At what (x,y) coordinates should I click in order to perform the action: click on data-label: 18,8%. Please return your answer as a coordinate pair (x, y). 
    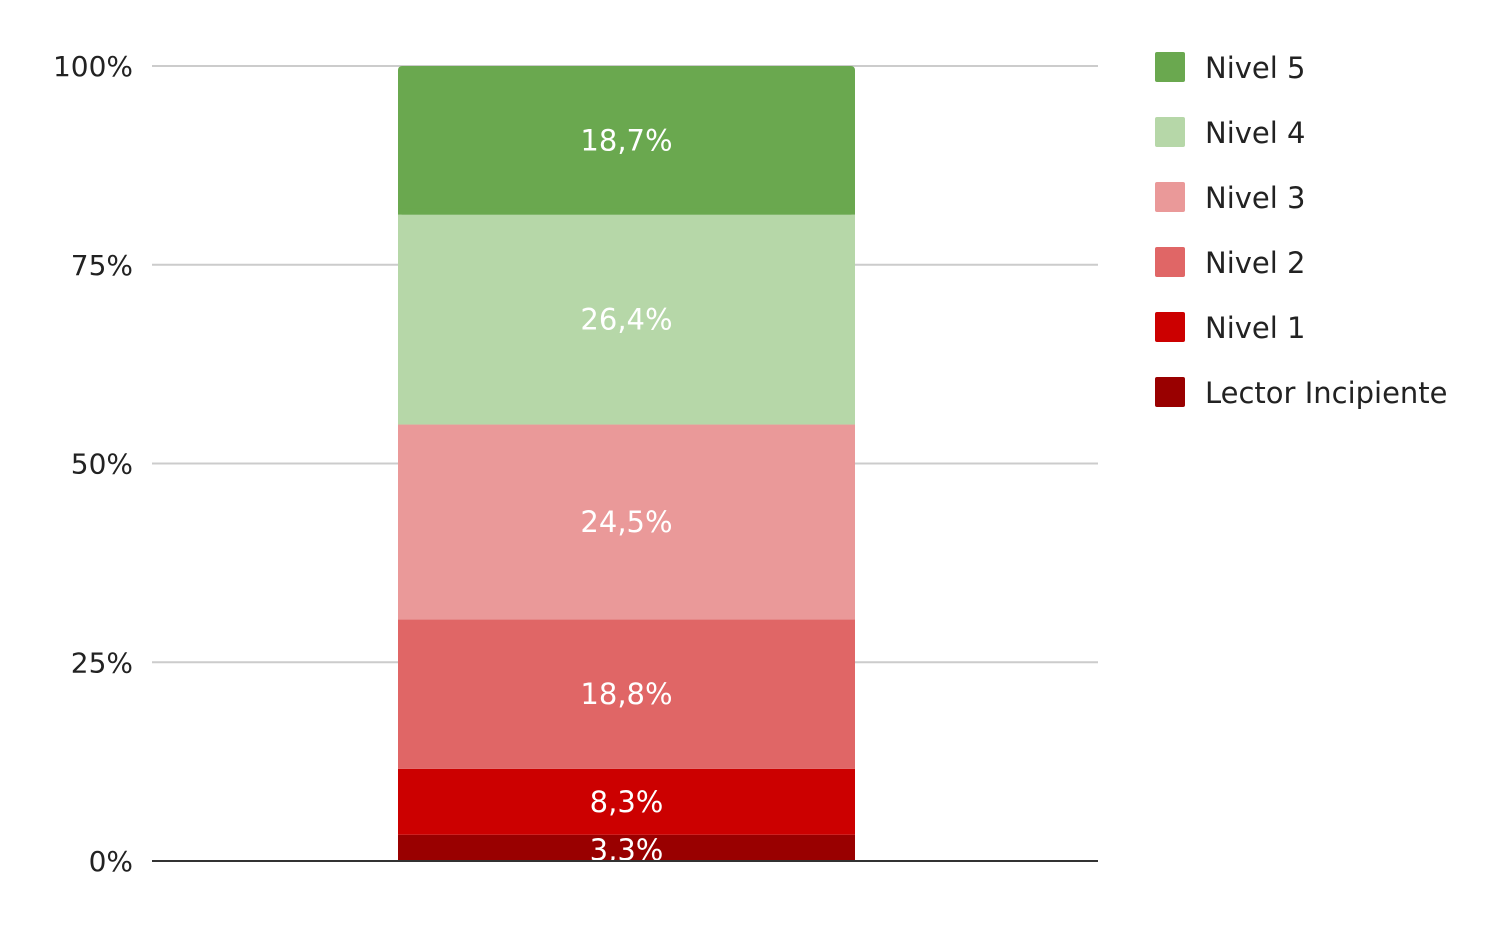
    Looking at the image, I should click on (626, 694).